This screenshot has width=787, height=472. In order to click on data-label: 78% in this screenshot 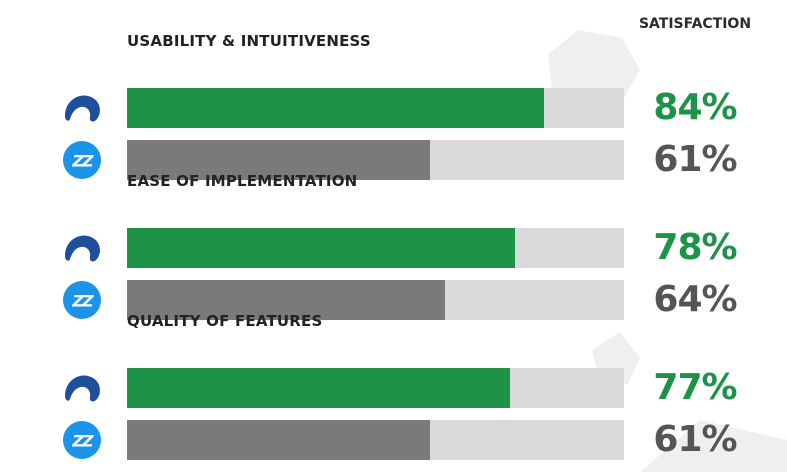, I will do `click(695, 247)`.